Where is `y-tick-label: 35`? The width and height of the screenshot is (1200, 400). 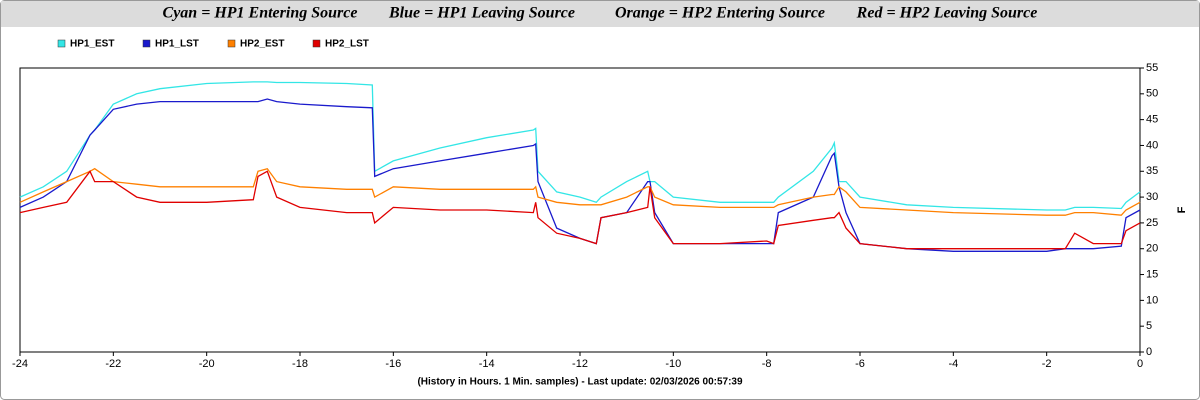
y-tick-label: 35 is located at coordinates (1152, 171).